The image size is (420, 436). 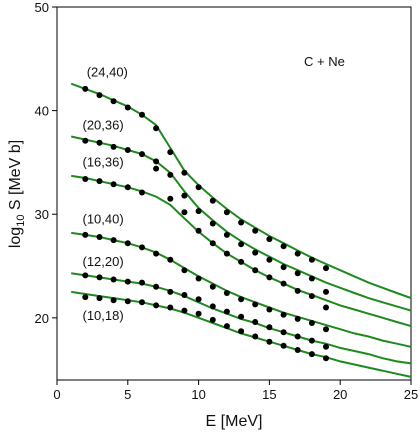 I want to click on x-tick-label-20: 20, so click(x=340, y=394).